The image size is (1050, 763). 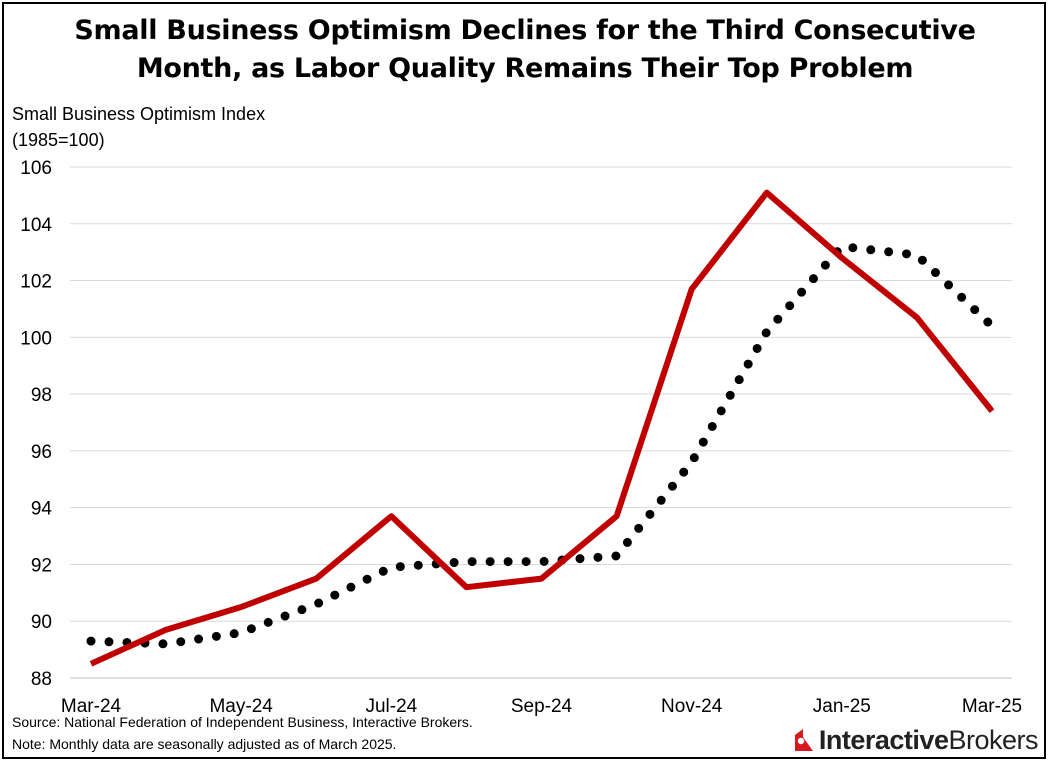 I want to click on x-tick-label-Nov-24: Nov-24, so click(x=692, y=706).